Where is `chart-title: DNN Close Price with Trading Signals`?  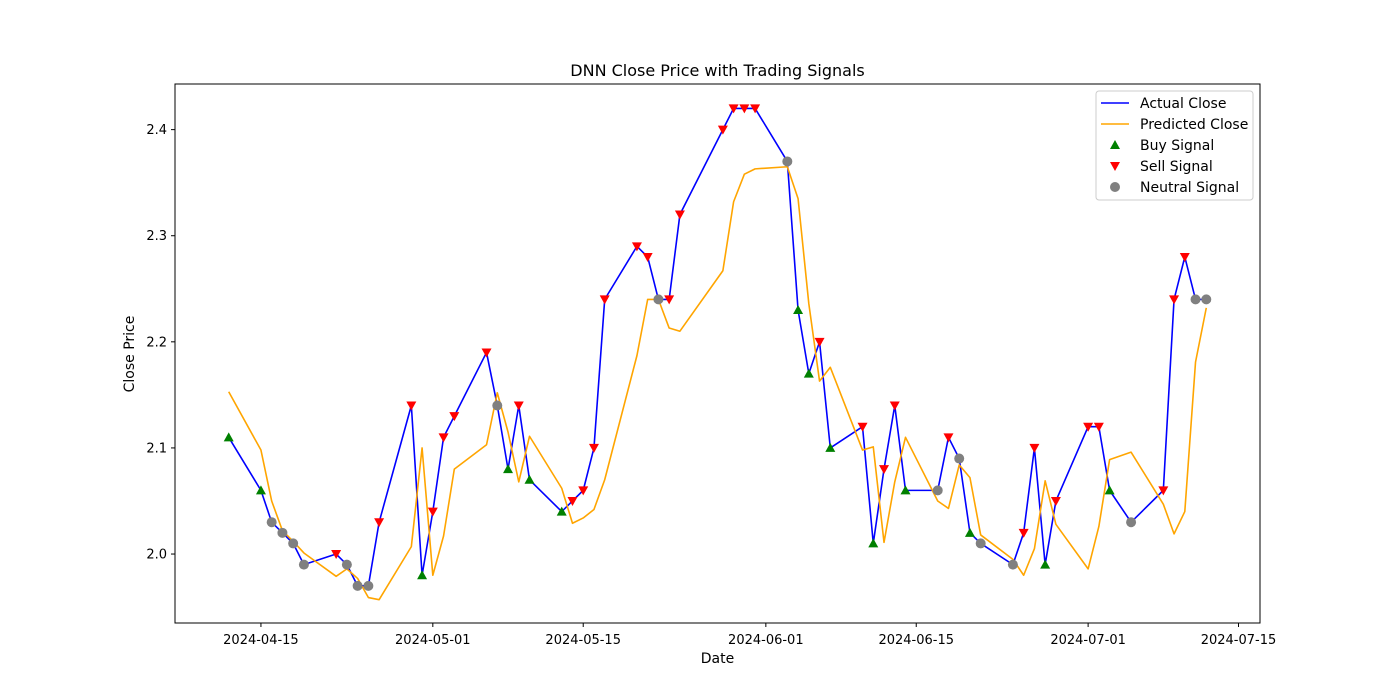
chart-title: DNN Close Price with Trading Signals is located at coordinates (717, 70).